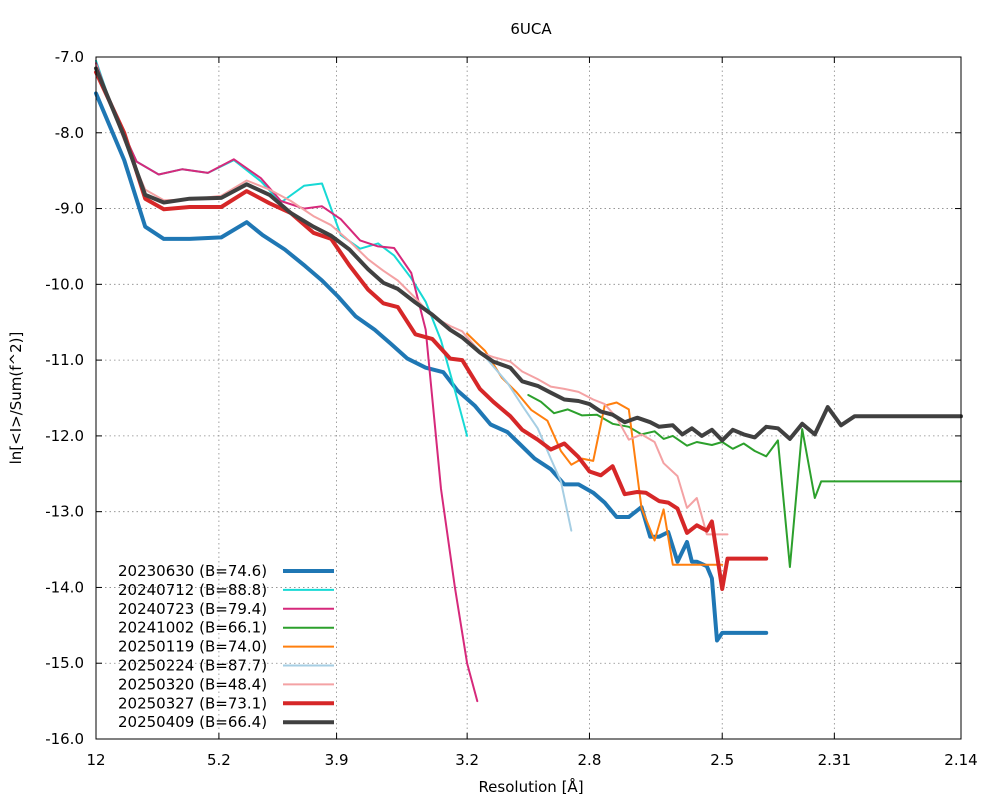 This screenshot has height=800, width=1000. I want to click on x-tick-label-4: 2.8, so click(590, 760).